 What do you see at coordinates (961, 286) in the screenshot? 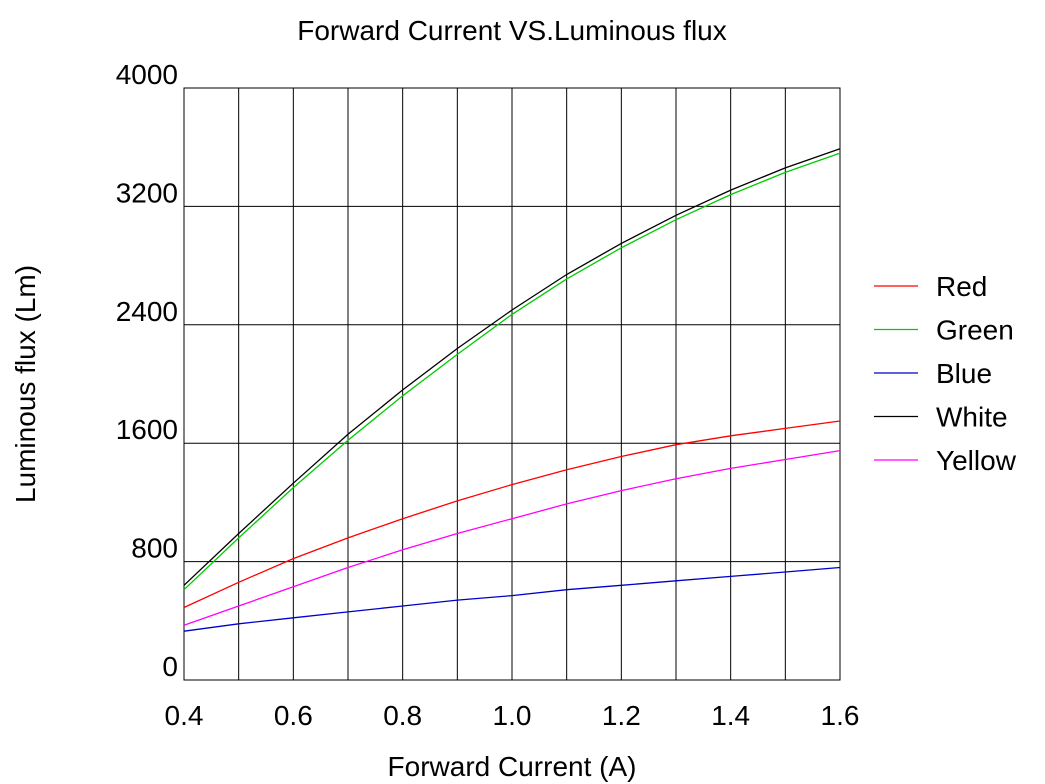
I see `legend-label-red: Red` at bounding box center [961, 286].